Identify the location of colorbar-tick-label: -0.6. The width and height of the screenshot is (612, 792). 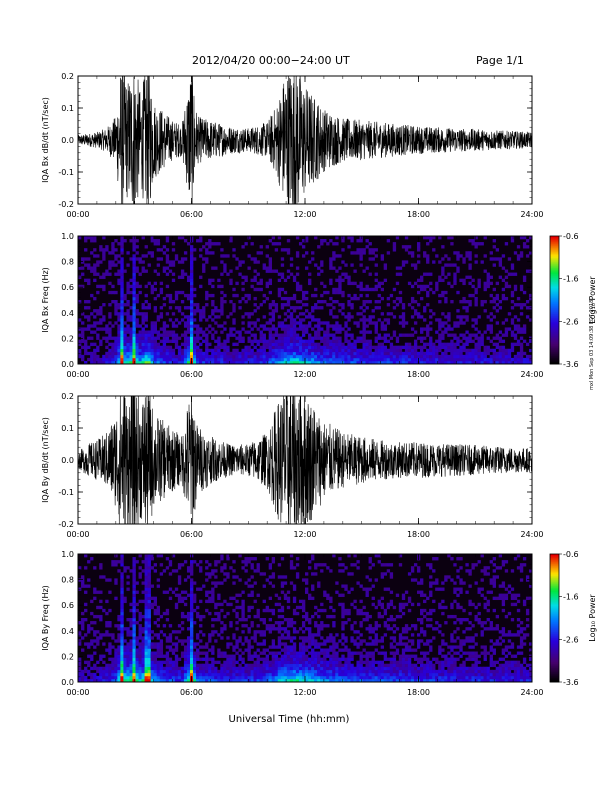
(571, 554).